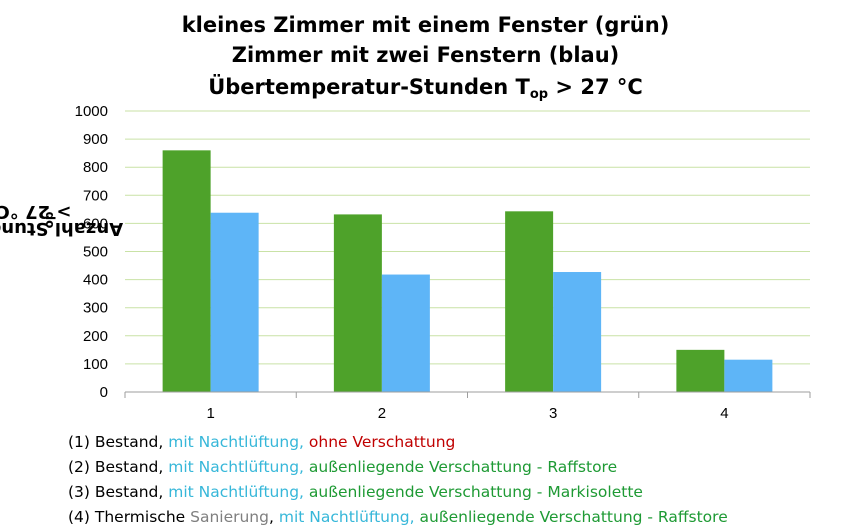 The image size is (851, 532). Describe the element at coordinates (129, 517) in the screenshot. I see `legend-4-text: (4) Thermische` at that location.